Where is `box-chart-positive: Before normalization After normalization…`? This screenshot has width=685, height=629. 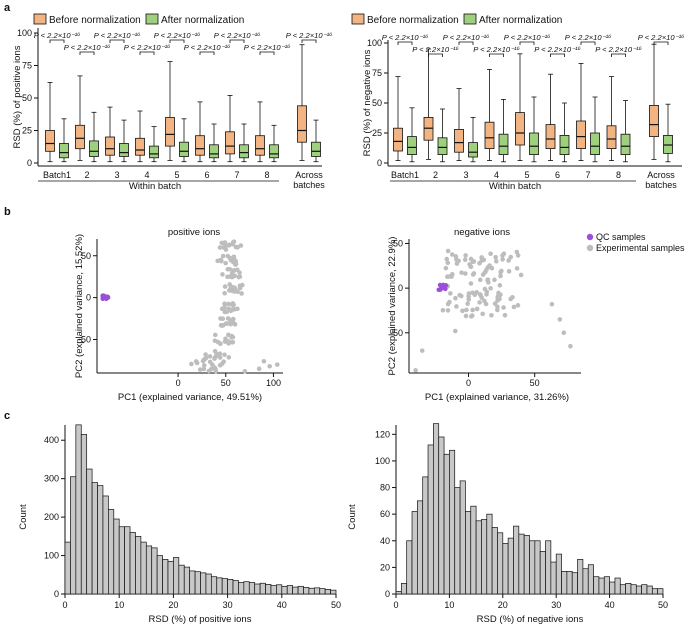 box-chart-positive: Before normalization After normalization… is located at coordinates (172, 102).